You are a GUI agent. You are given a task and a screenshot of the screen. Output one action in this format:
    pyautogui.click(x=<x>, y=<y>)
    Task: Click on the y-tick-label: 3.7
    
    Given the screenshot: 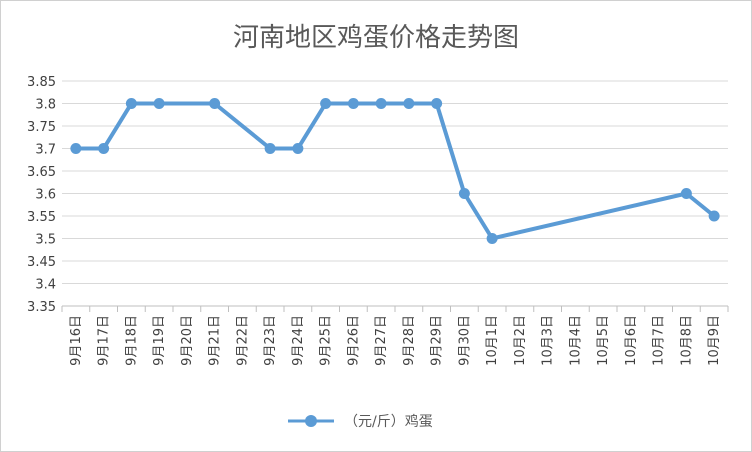 What is the action you would take?
    pyautogui.click(x=45, y=150)
    